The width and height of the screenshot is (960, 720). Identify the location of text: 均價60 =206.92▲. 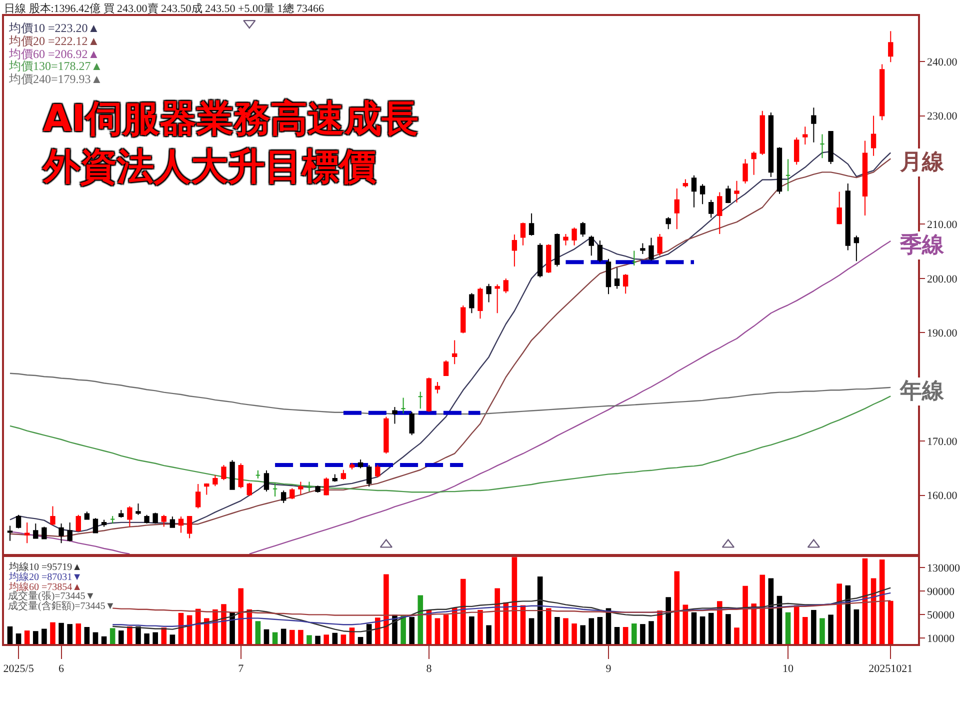
(54, 54).